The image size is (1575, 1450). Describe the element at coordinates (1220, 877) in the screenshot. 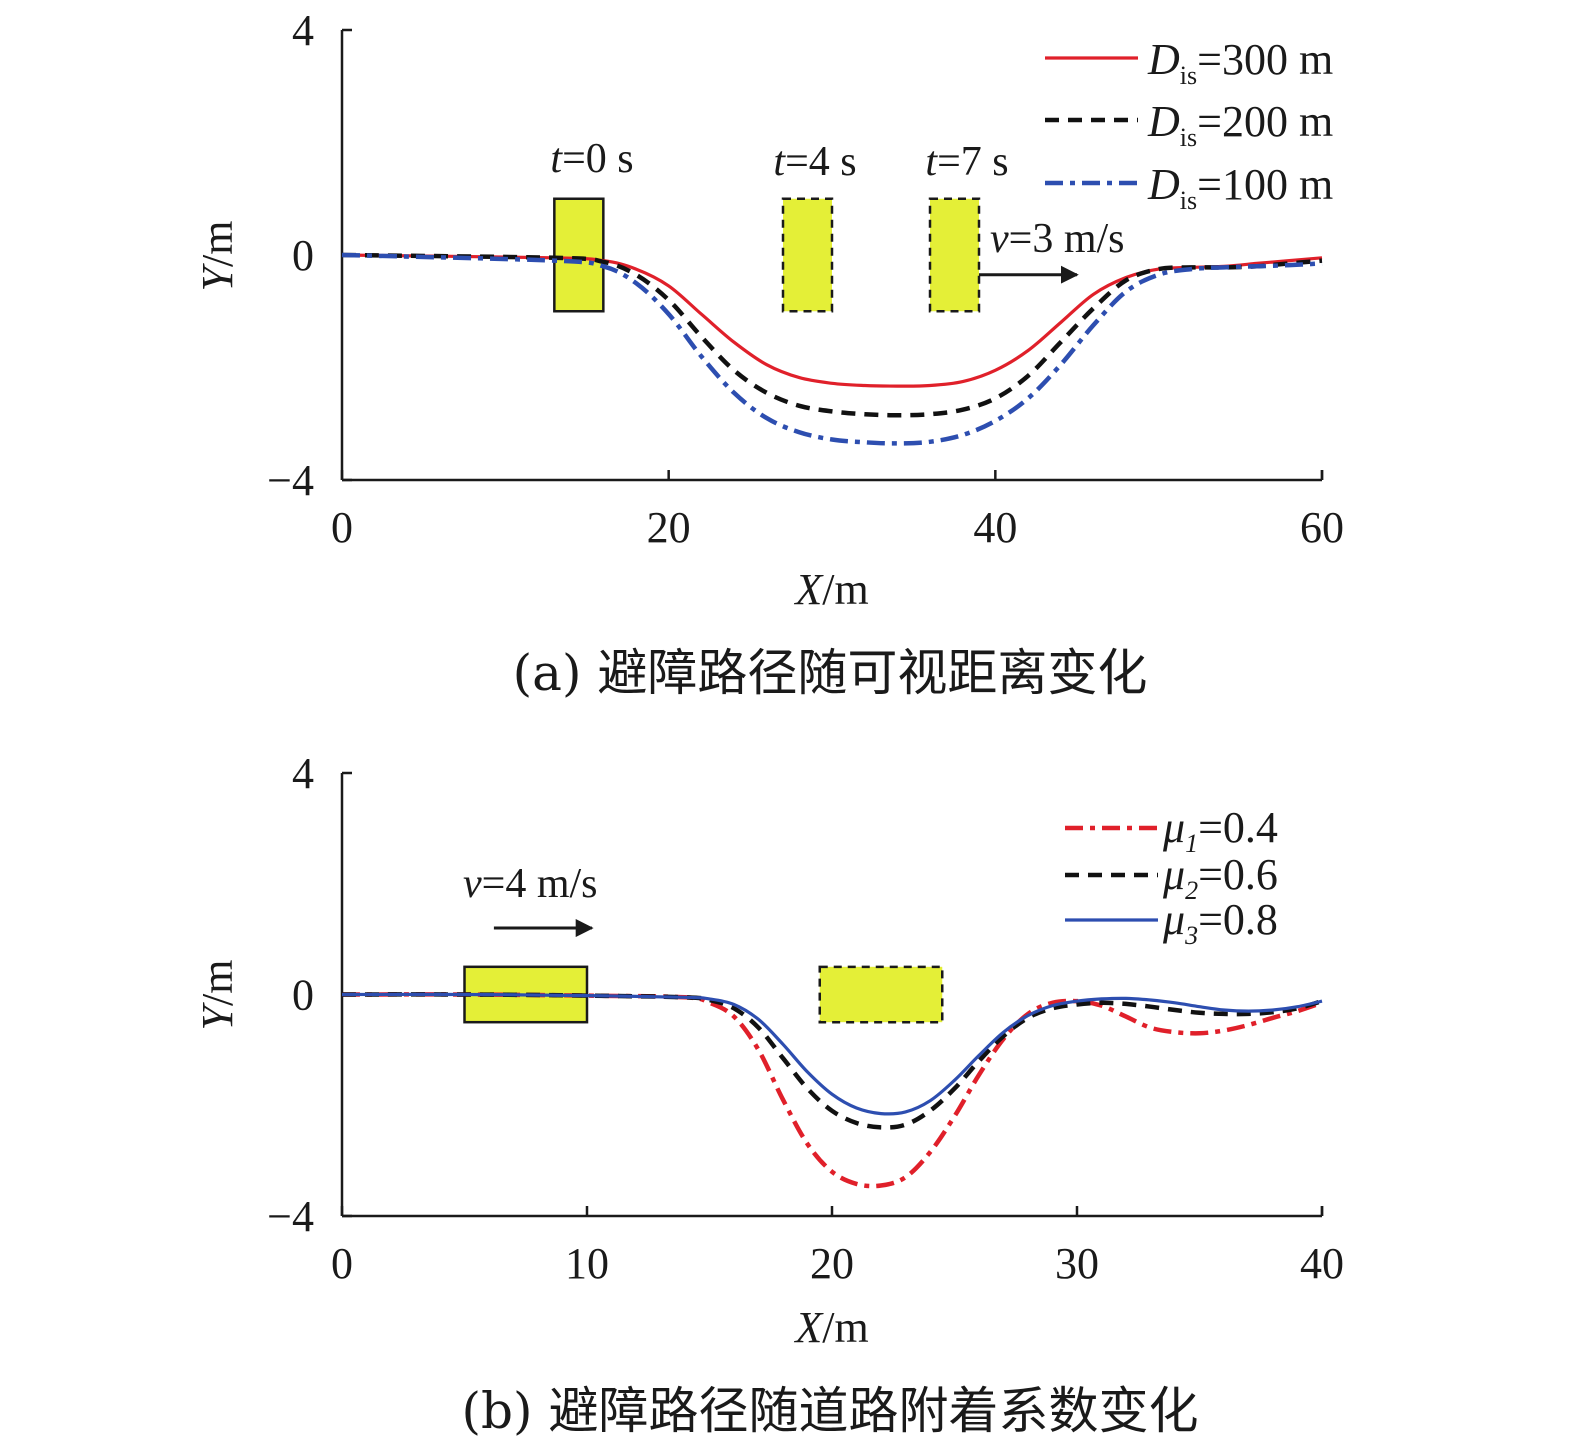

I see `panel-b-legend-label-1: μ2=0.6` at that location.